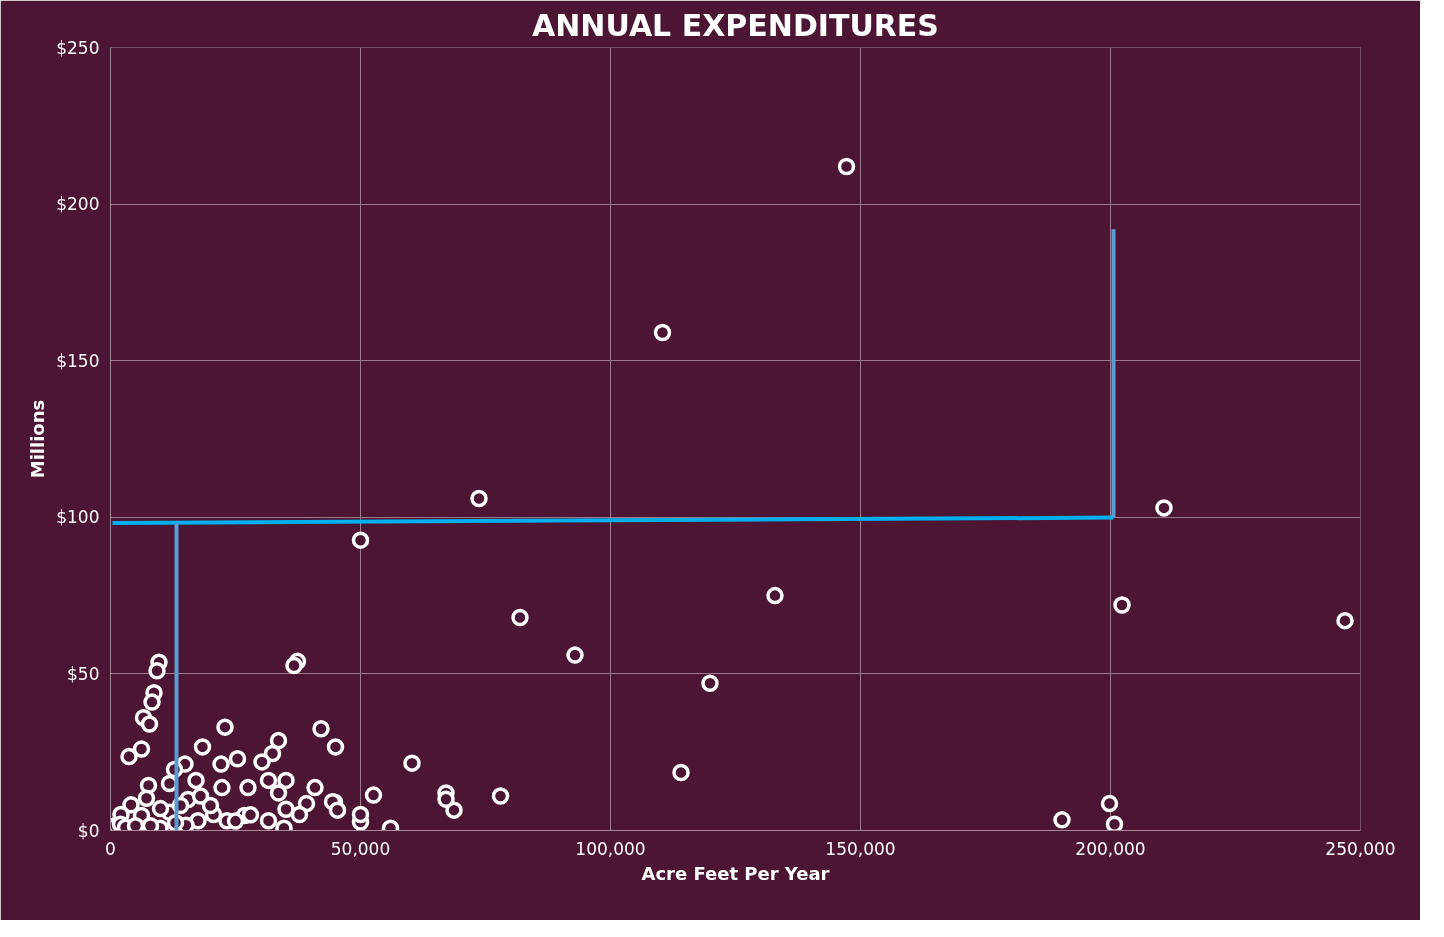  I want to click on x-tick-label: 250,000, so click(1360, 848).